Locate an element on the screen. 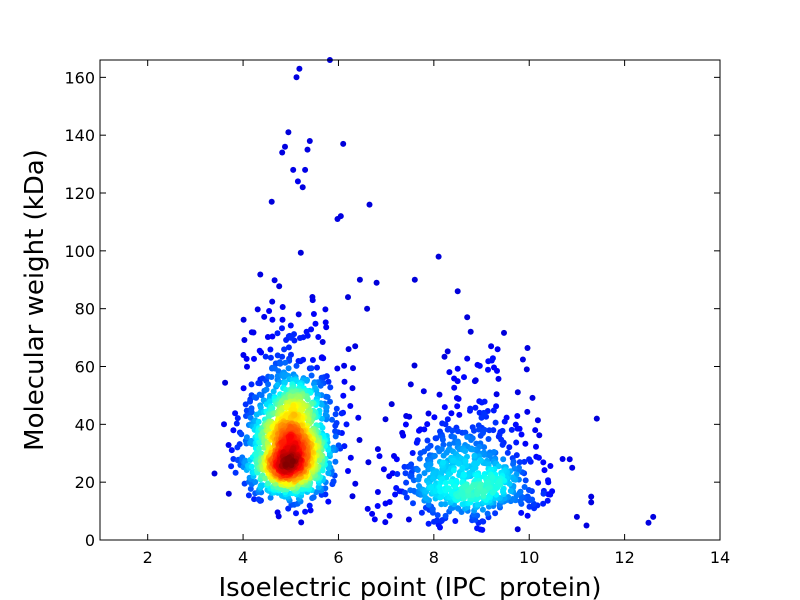 Image resolution: width=800 pixels, height=600 pixels. x-axis-label: Isoelectric point (IPC_protein) is located at coordinates (409, 586).